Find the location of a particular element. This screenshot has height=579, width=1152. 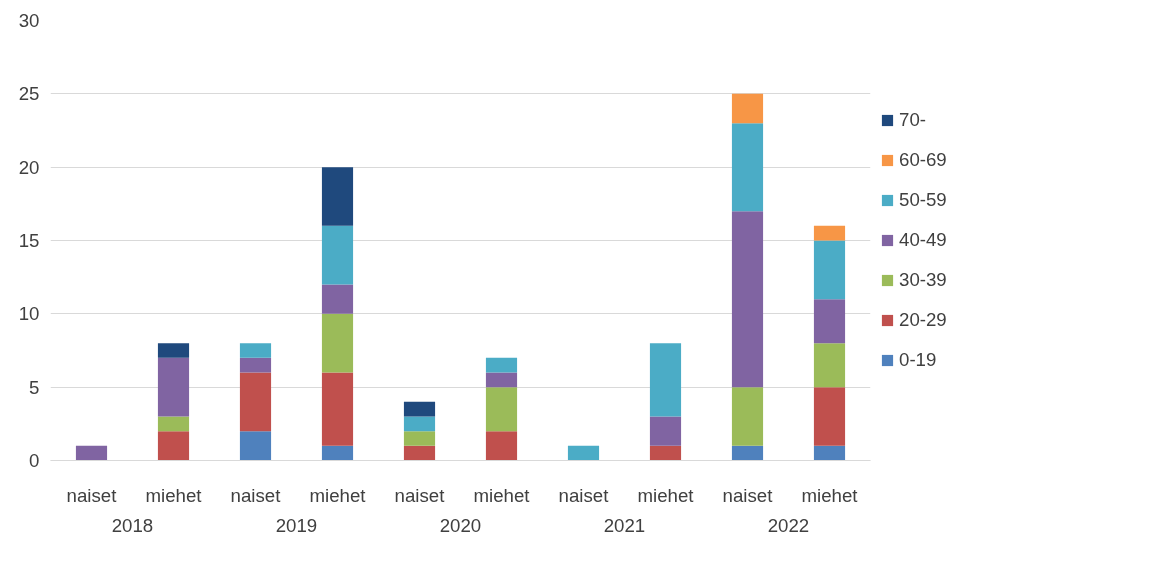

y-tick-label: 10 is located at coordinates (29, 314).